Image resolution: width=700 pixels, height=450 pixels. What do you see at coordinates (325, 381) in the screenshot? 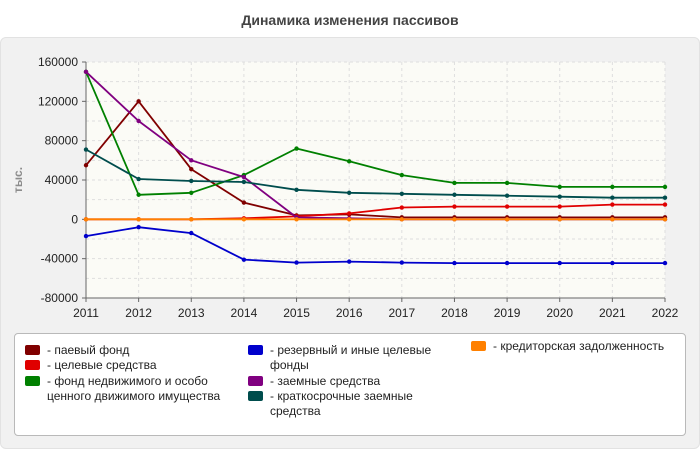
I see `legend-label: - заемные средства` at bounding box center [325, 381].